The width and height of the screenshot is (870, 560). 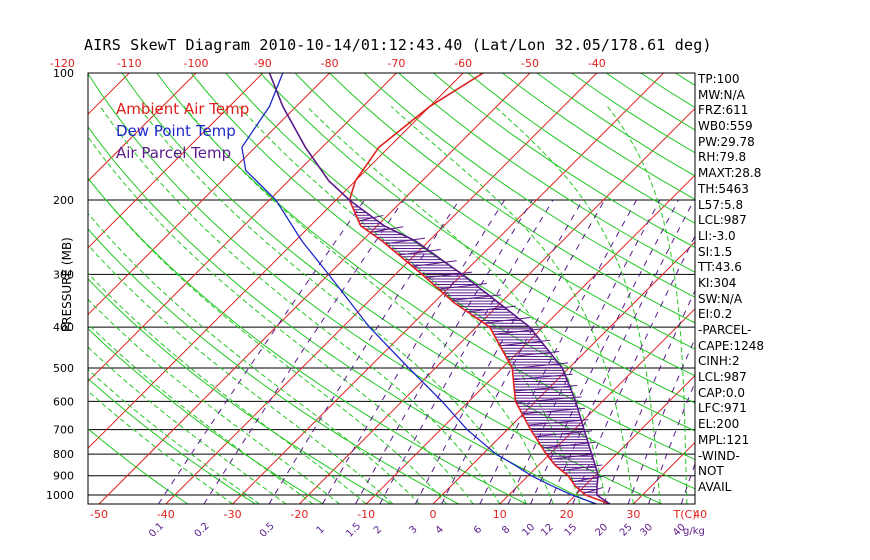 What do you see at coordinates (719, 455) in the screenshot?
I see `stat-item: -WIND-` at bounding box center [719, 455].